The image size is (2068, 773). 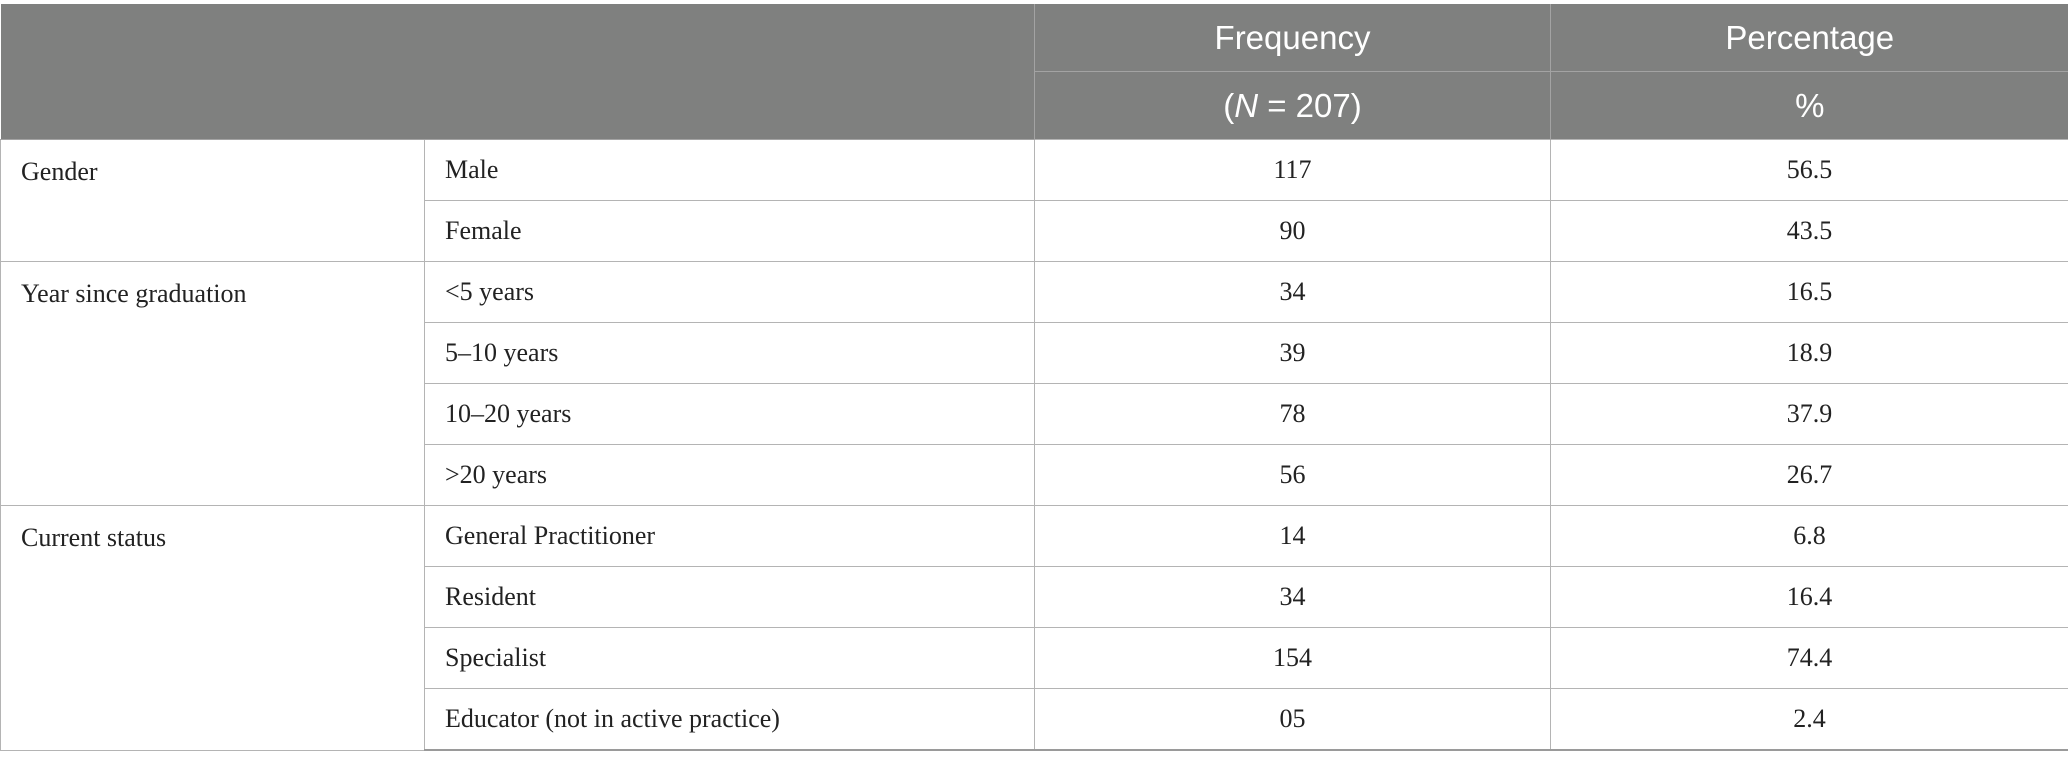 I want to click on table-row: Educator (not in active practice) 05 2.4, so click(x=1034, y=719).